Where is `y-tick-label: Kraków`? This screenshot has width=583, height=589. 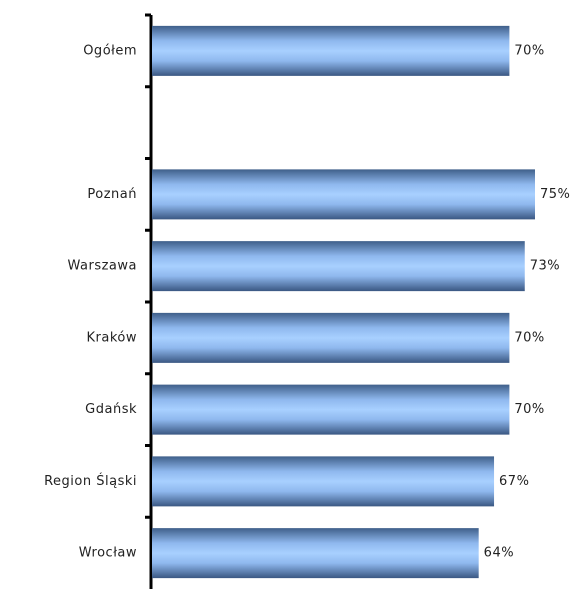 y-tick-label: Kraków is located at coordinates (112, 337).